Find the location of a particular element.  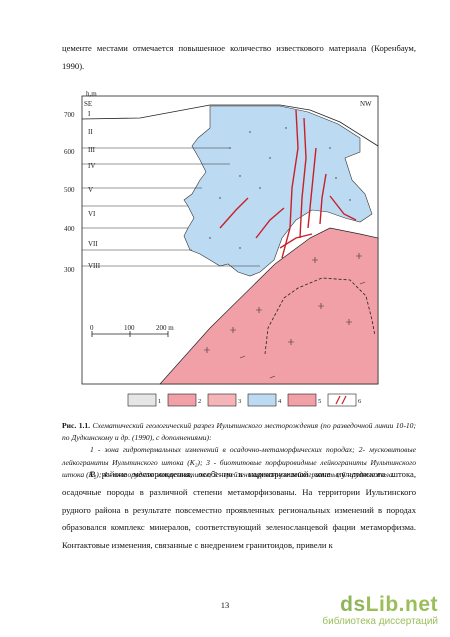

scale-label: 200 m is located at coordinates (165, 328).